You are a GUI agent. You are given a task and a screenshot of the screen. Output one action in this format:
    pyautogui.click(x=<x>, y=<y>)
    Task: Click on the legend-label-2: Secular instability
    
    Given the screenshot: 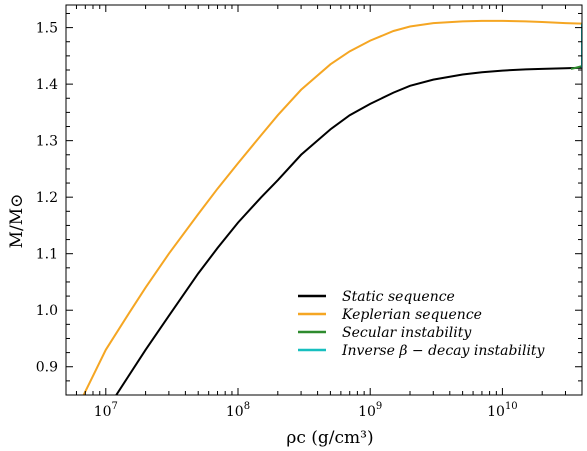 What is the action you would take?
    pyautogui.click(x=407, y=333)
    